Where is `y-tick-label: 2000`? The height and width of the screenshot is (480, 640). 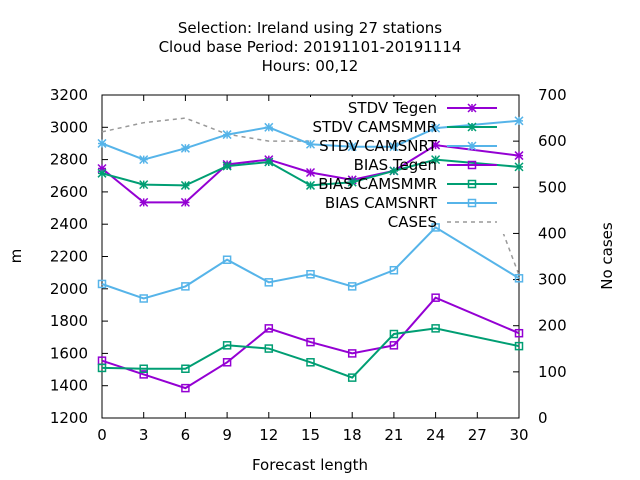
y-tick-label: 2000 is located at coordinates (69, 289).